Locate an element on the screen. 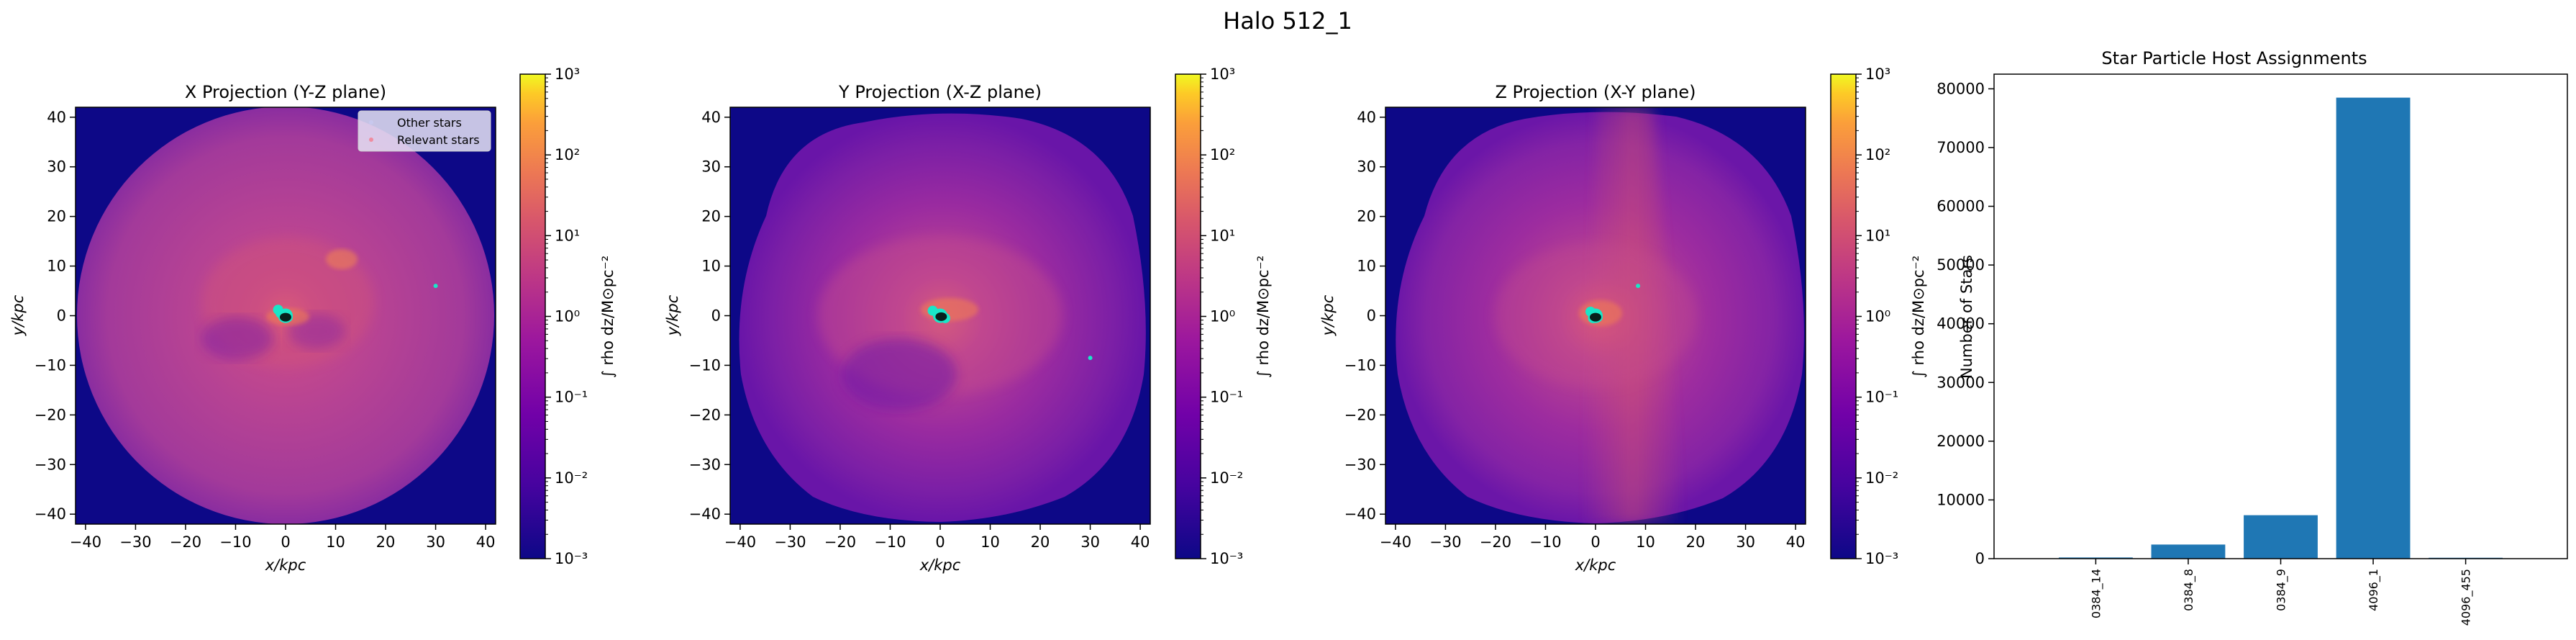  panel-x-ylabel: y/kpc is located at coordinates (18, 315).